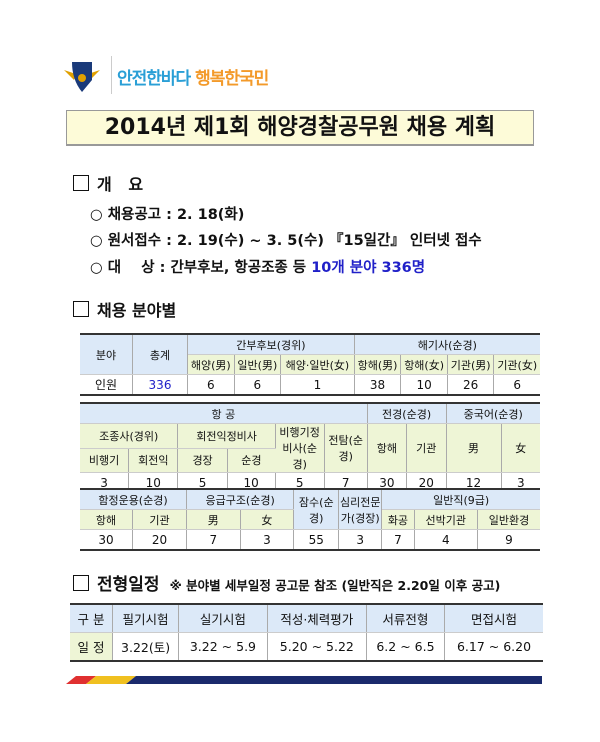 The image size is (600, 742). Describe the element at coordinates (223, 647) in the screenshot. I see `value-cell: 3.22 ~ 5.9` at that location.